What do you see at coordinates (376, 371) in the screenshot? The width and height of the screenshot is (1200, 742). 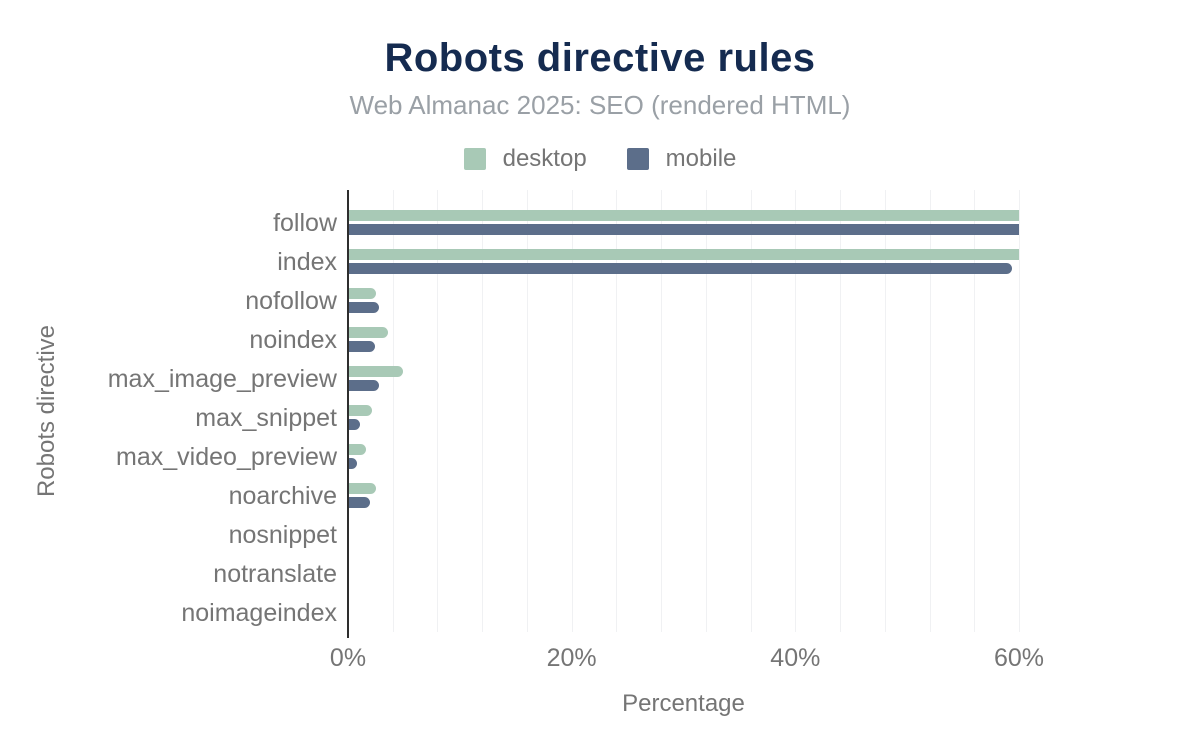 I see `bar-desktop-max_image_preview` at bounding box center [376, 371].